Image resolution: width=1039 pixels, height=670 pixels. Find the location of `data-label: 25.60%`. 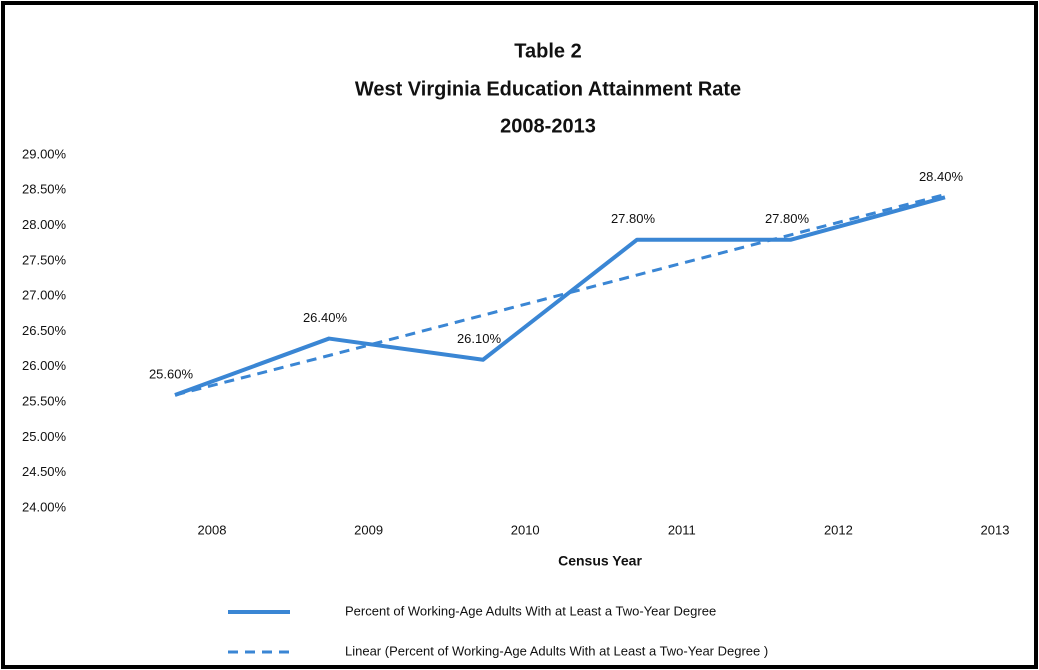

data-label: 25.60% is located at coordinates (171, 373).